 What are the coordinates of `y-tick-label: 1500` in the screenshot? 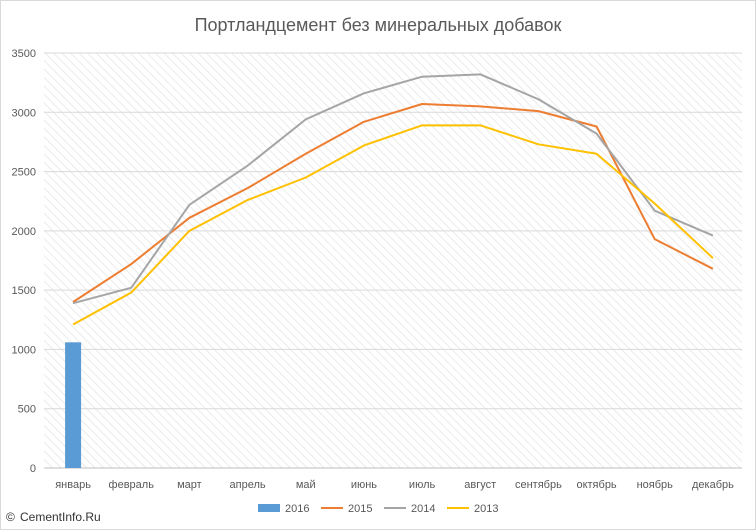 It's located at (24, 291).